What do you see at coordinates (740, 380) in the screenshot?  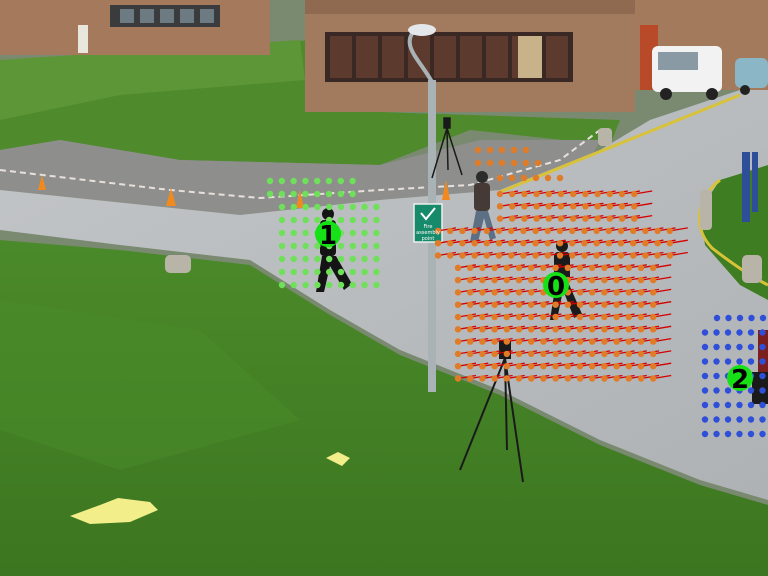 I see `track-label-2: 2` at bounding box center [740, 380].